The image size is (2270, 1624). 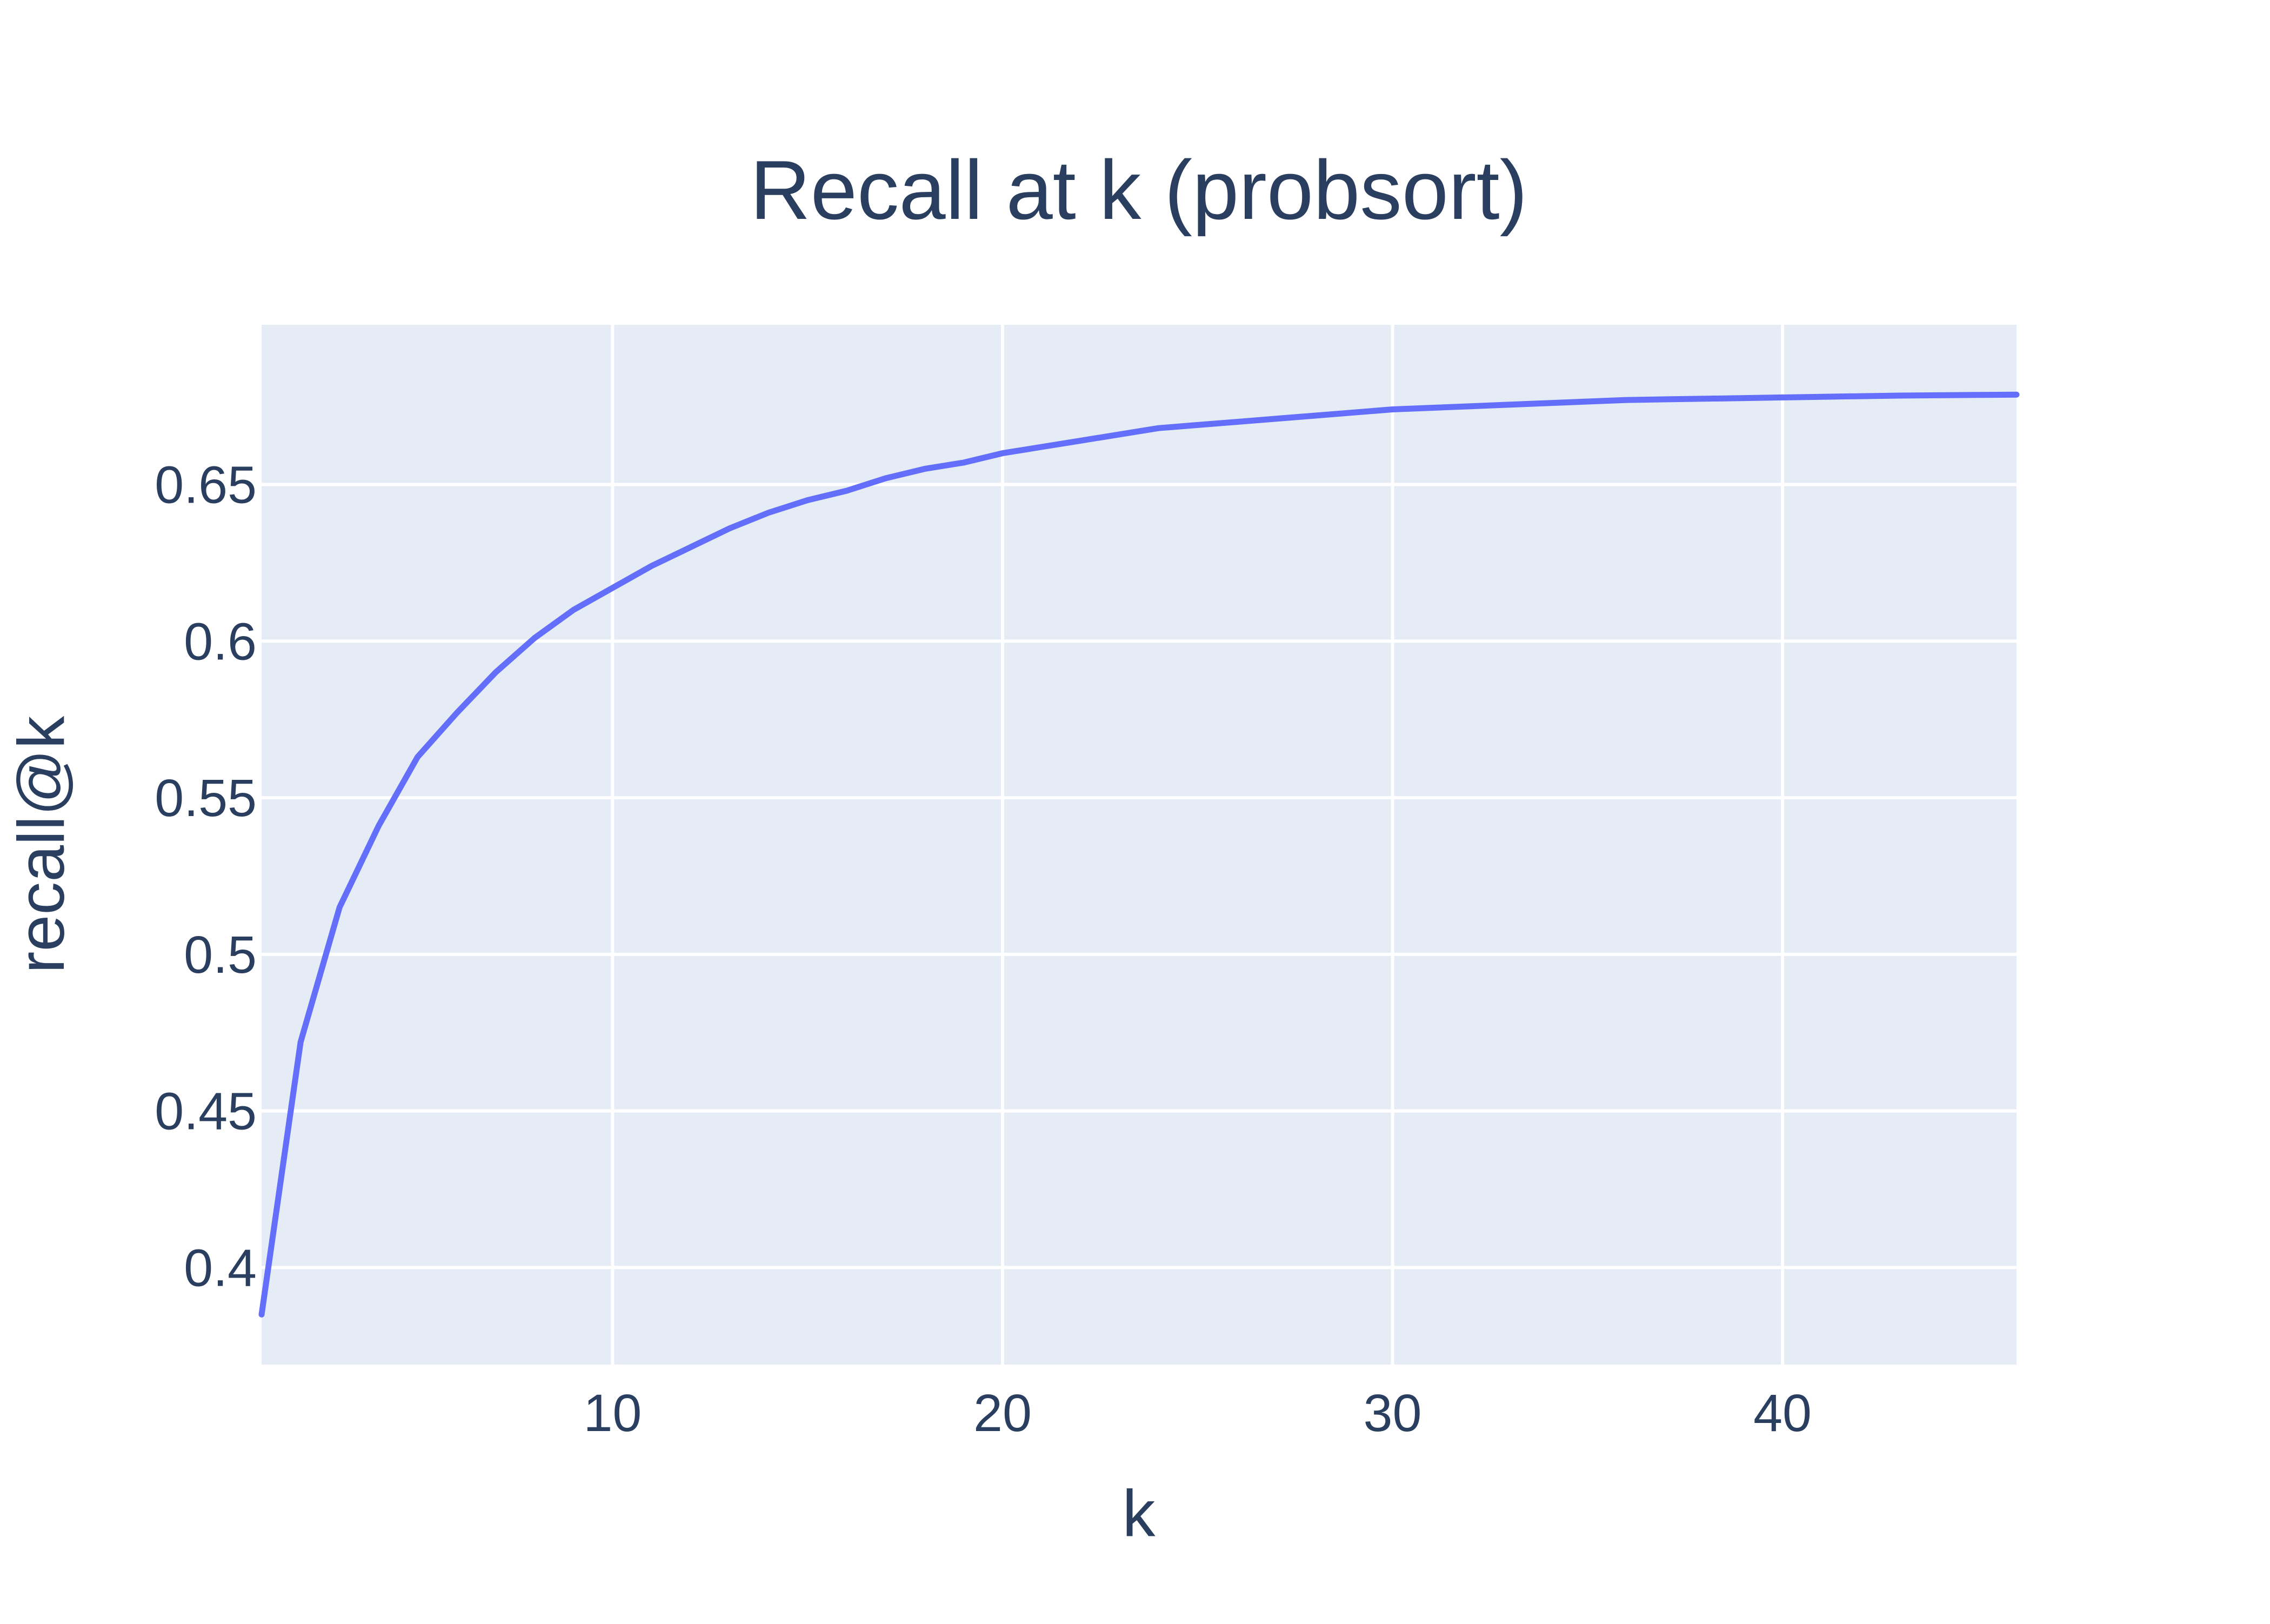 I want to click on y-tick-label: 0.55, so click(x=206, y=798).